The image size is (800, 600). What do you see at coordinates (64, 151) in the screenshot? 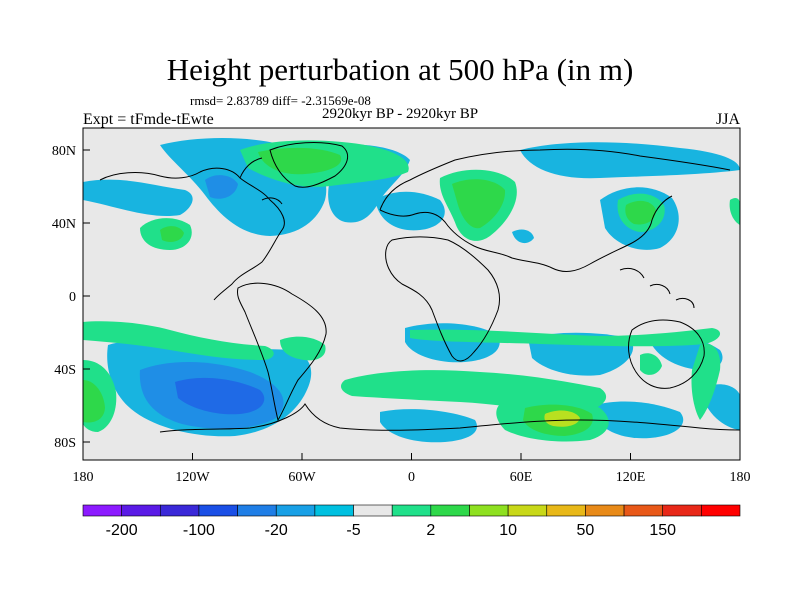
I see `lat-tick-label-0: 80N` at bounding box center [64, 151].